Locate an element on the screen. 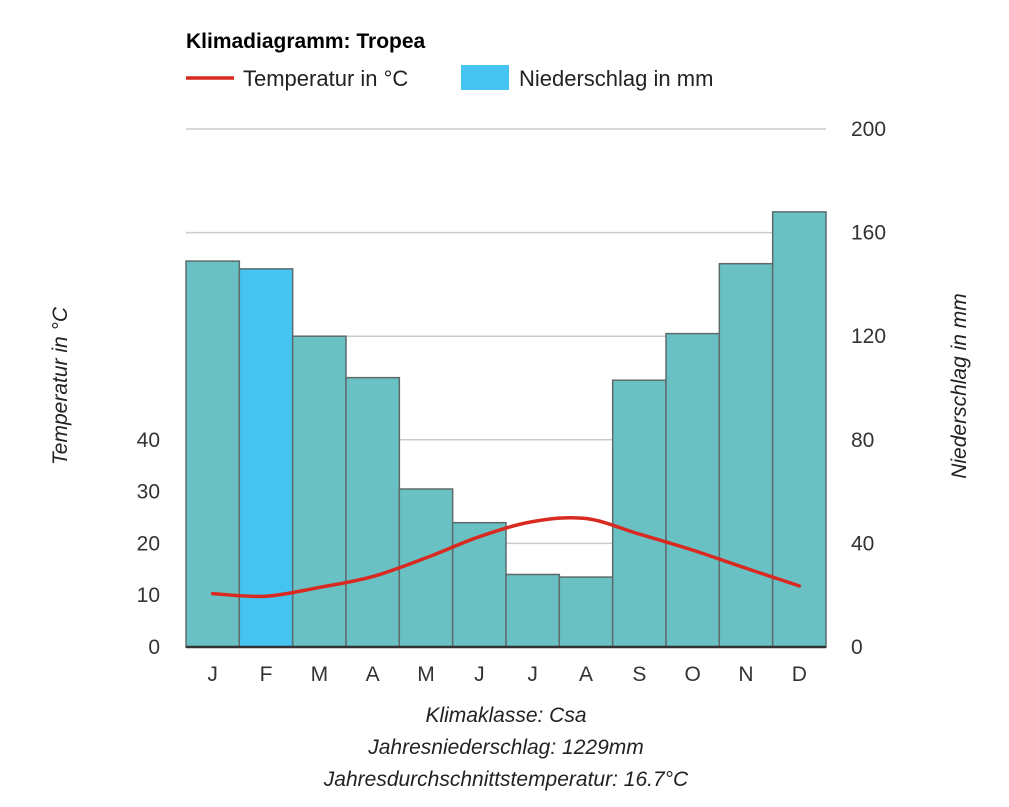 This screenshot has height=807, width=1009. footer-annual-mean-temperature: Jahresdurchschnittstemperatur: 16.7°C is located at coordinates (506, 779).